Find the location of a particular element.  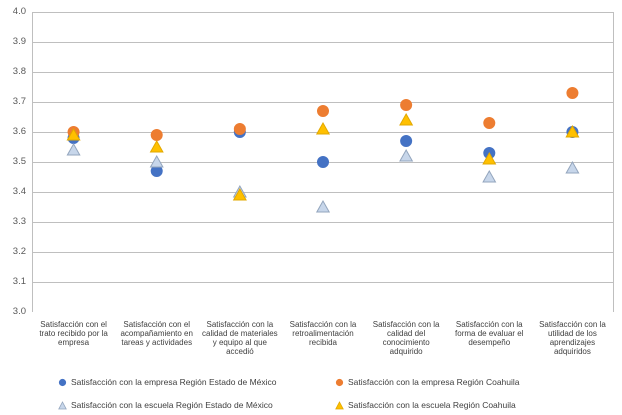

y-tick-label: 3.5 is located at coordinates (19, 161).